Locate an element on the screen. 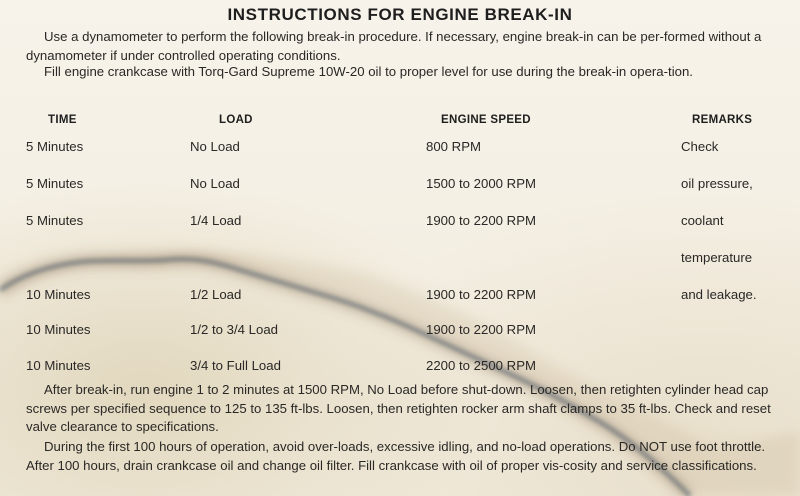  row-6-load: 3/4 to Full Load is located at coordinates (235, 365).